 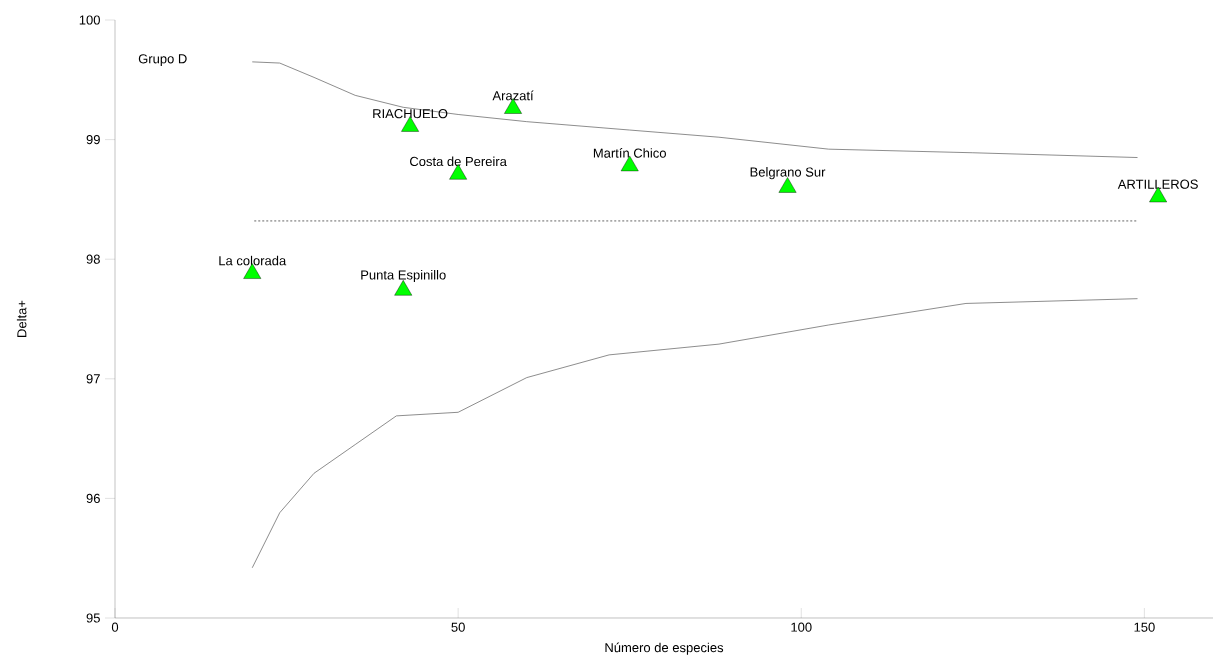 I want to click on line-series, so click(x=694, y=109).